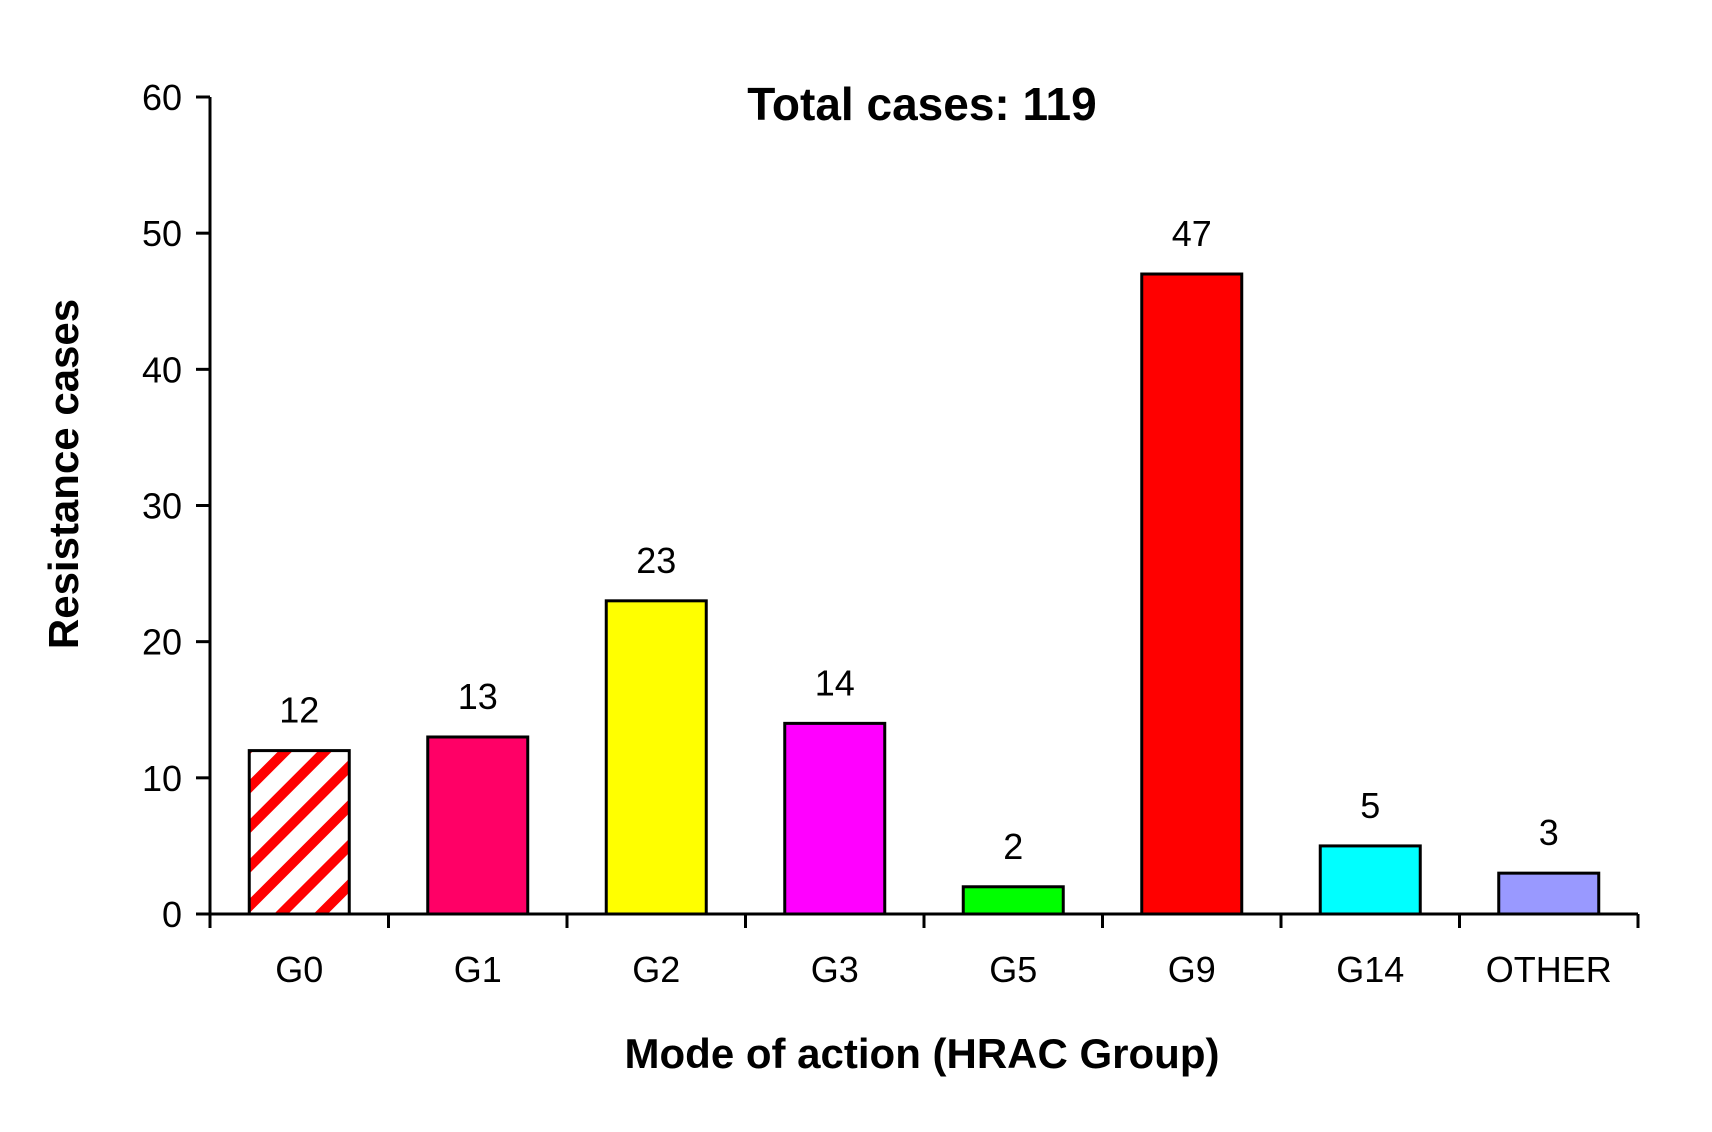 The height and width of the screenshot is (1132, 1712). I want to click on y-axis-title: Resistance cases, so click(63, 474).